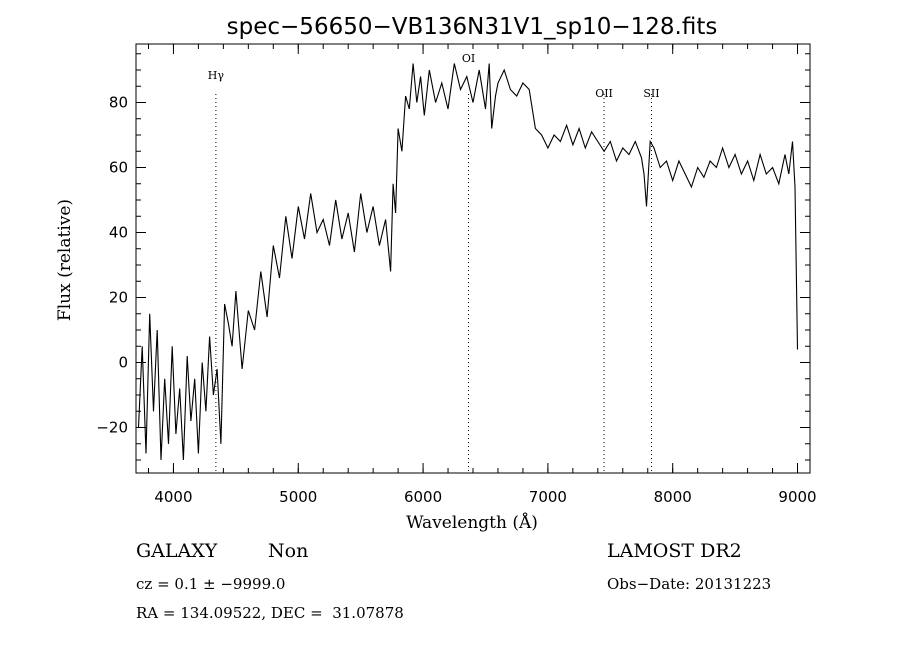 This screenshot has width=900, height=650. I want to click on x-axis-label: Wavelength (Å), so click(472, 522).